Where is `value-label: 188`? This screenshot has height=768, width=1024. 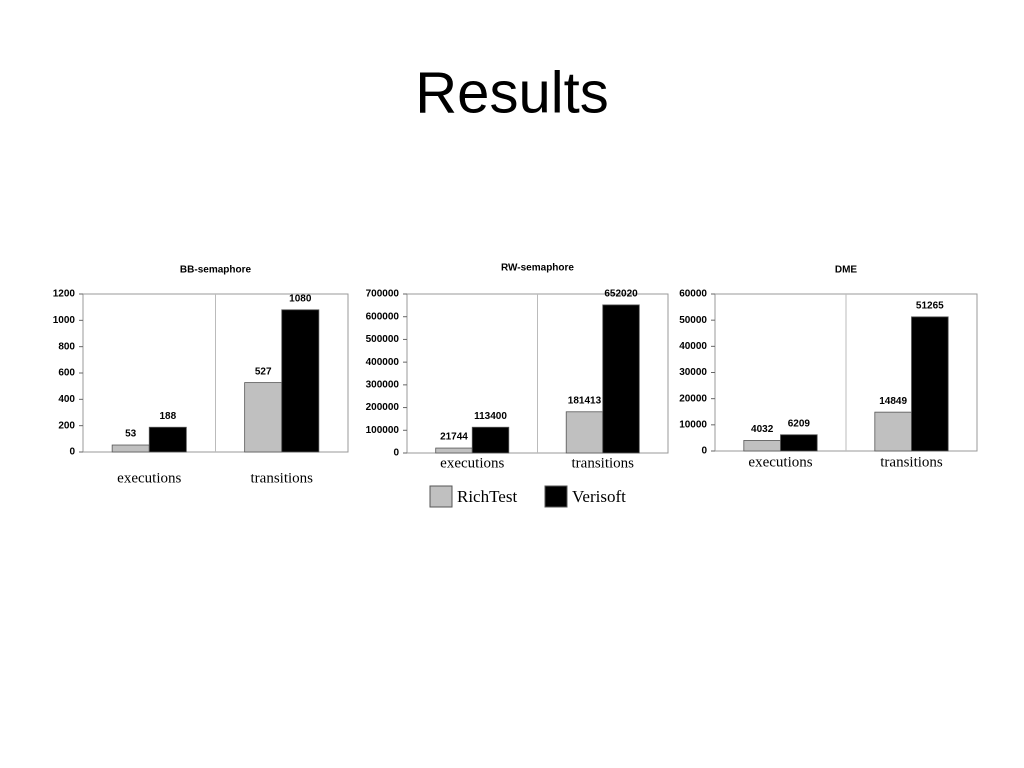 value-label: 188 is located at coordinates (167, 416).